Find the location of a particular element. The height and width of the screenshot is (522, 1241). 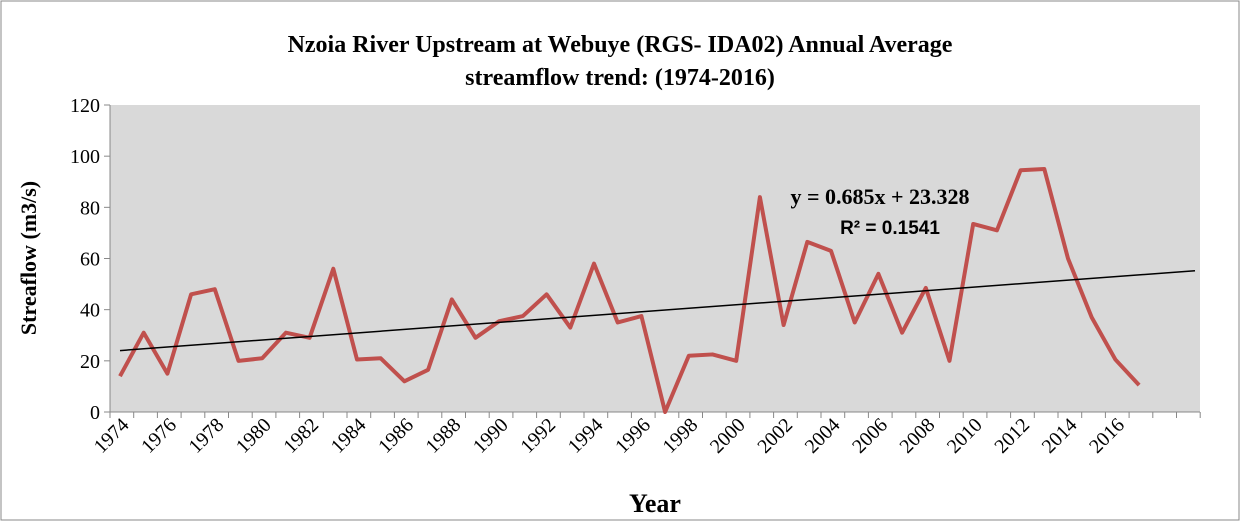

y-tick-label: 100 is located at coordinates (85, 157).